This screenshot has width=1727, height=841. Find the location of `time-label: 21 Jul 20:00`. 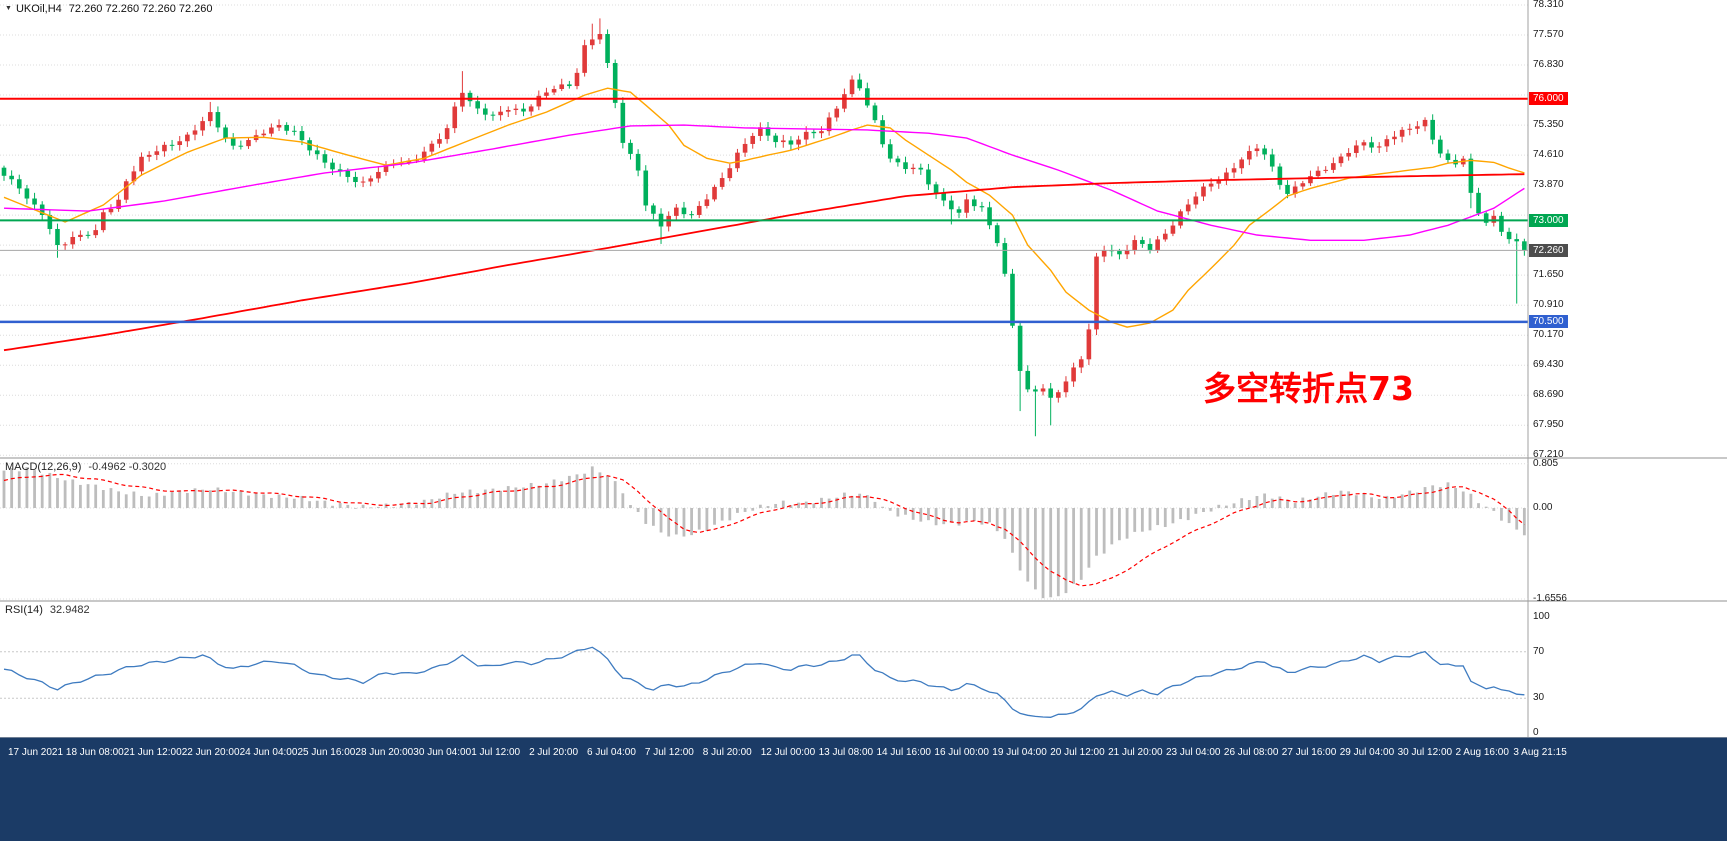

time-label: 21 Jul 20:00 is located at coordinates (1135, 752).